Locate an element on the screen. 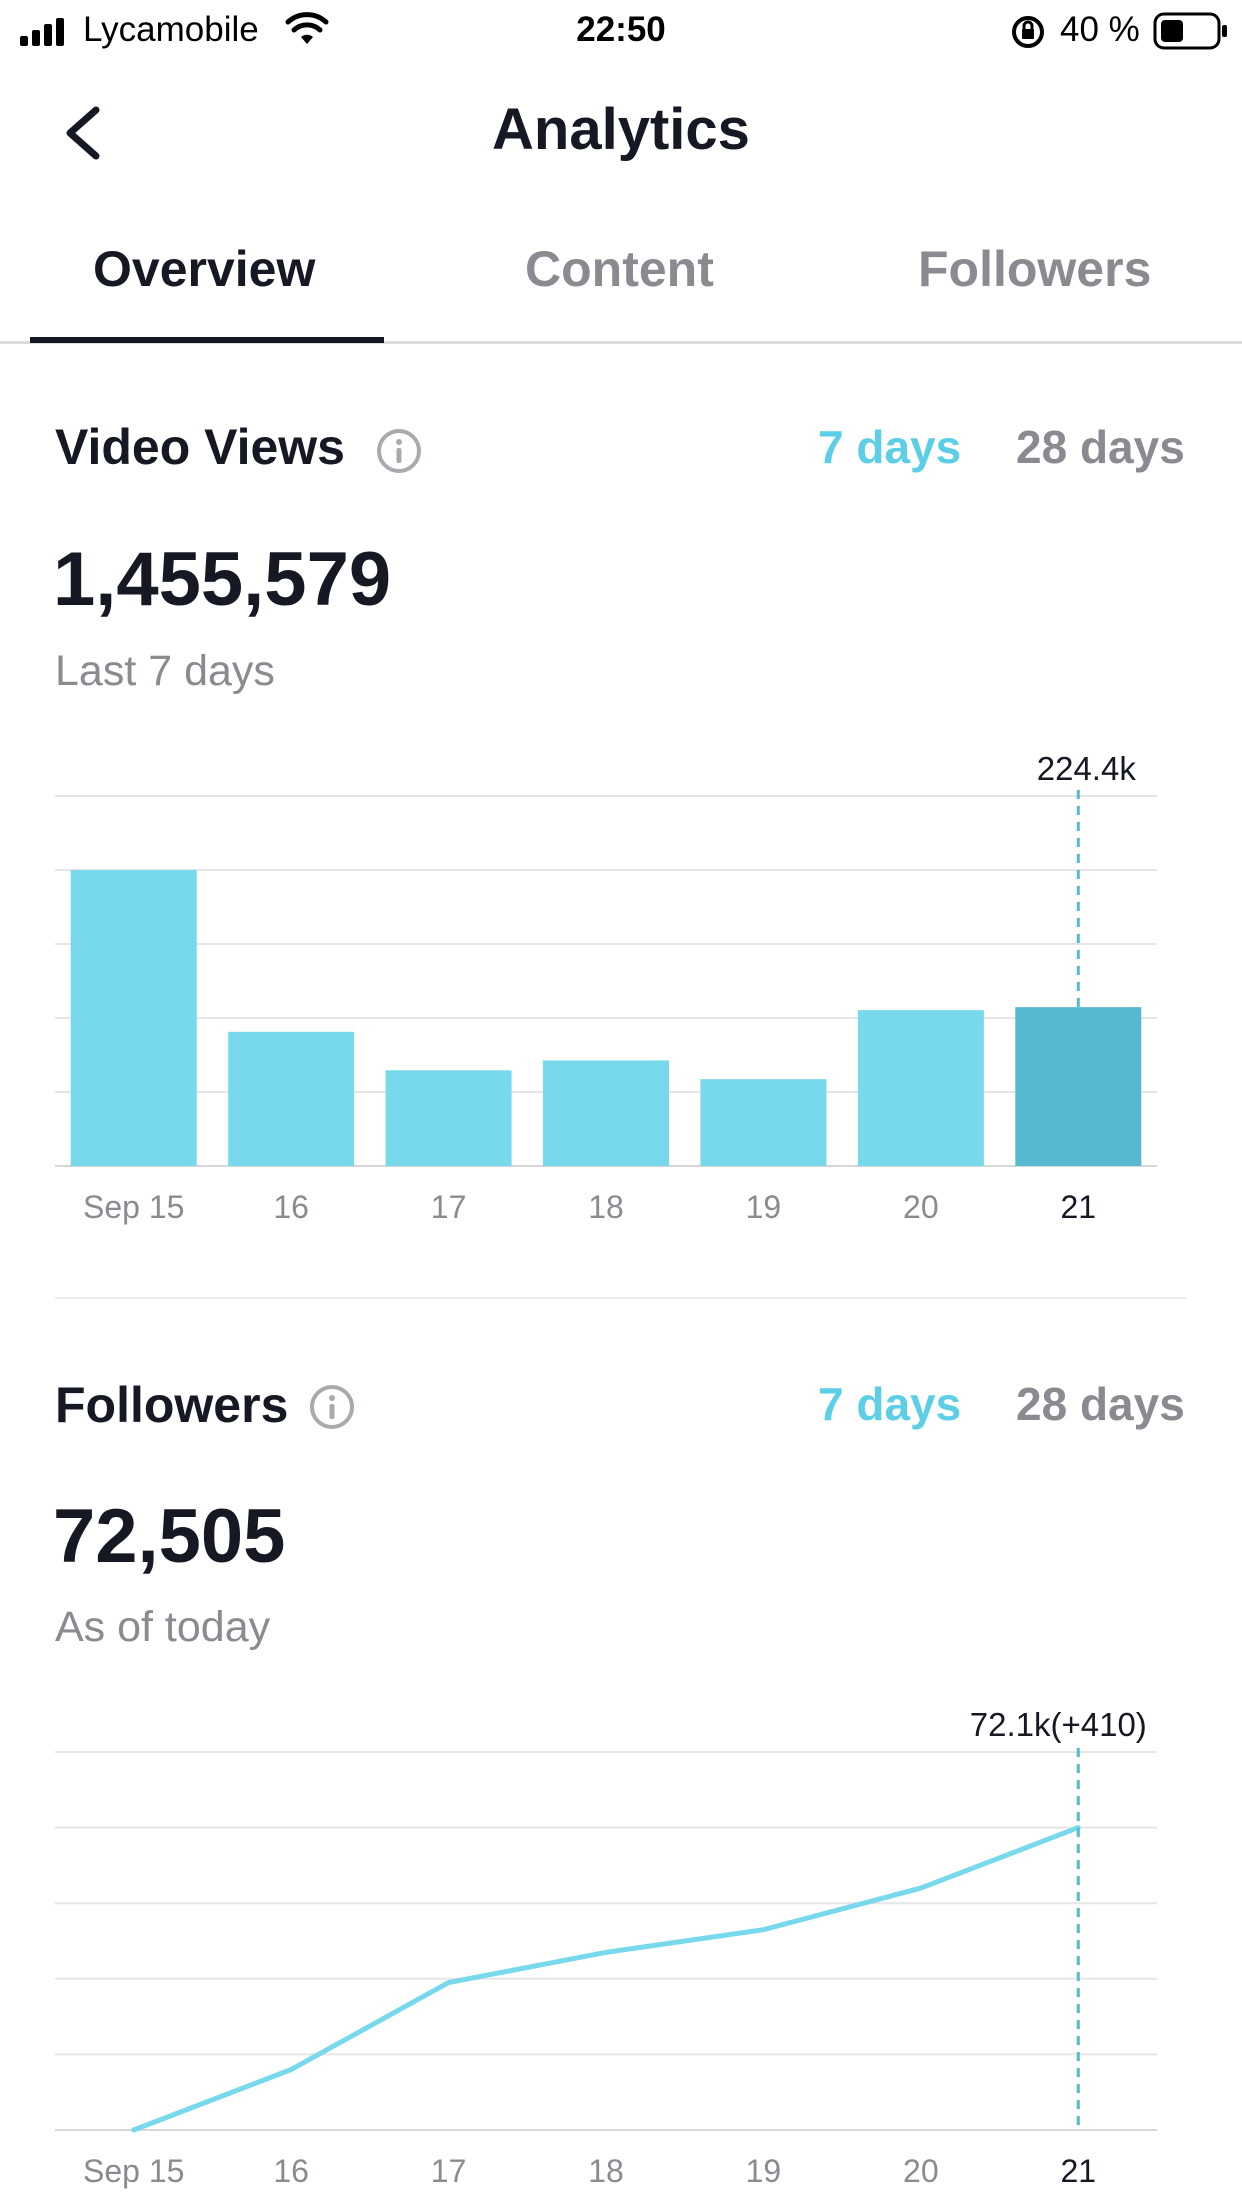 Image resolution: width=1242 pixels, height=2208 pixels. carrier-label: Lycamobile is located at coordinates (171, 29).